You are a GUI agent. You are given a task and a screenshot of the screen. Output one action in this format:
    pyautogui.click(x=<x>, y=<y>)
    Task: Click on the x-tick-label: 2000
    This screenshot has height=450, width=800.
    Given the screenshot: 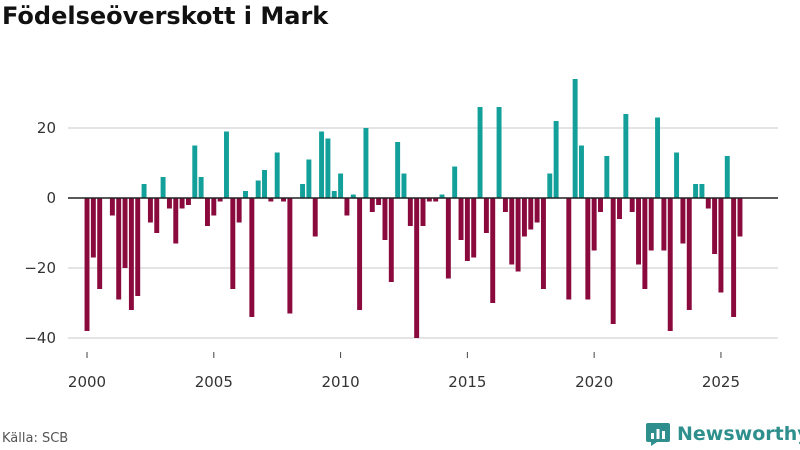 What is the action you would take?
    pyautogui.click(x=87, y=382)
    